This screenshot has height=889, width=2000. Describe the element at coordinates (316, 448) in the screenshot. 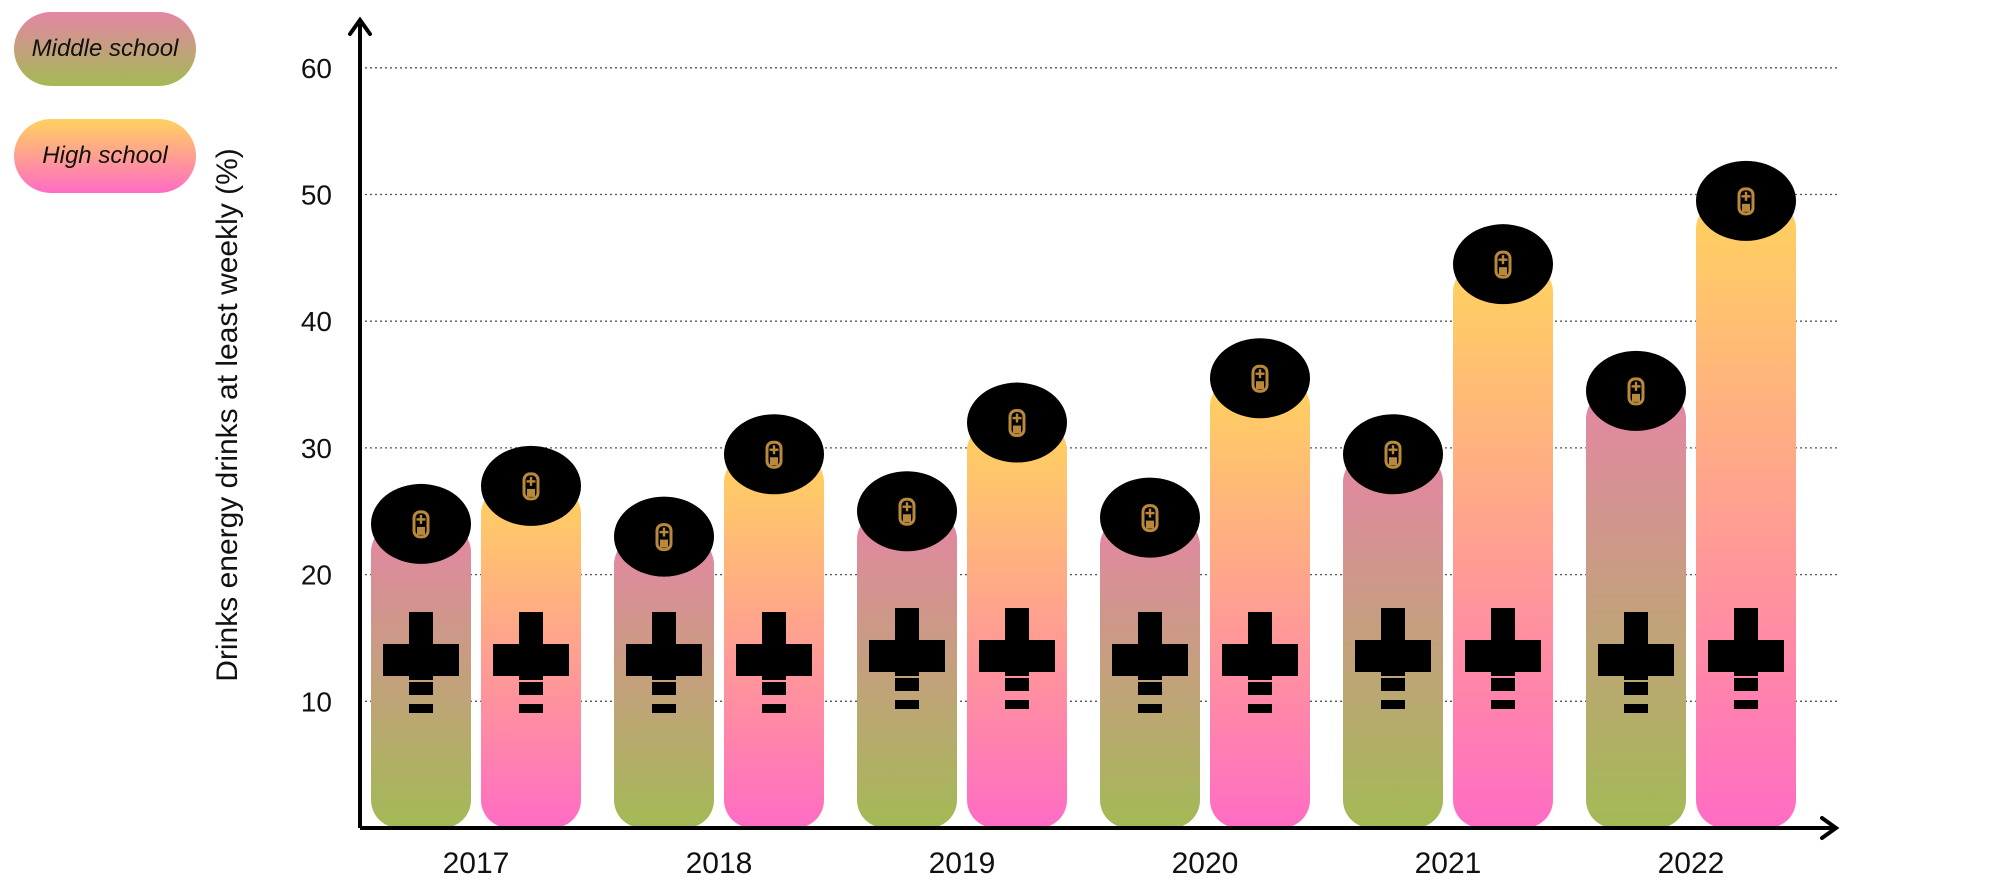

I see `y-tick-label: 30` at that location.